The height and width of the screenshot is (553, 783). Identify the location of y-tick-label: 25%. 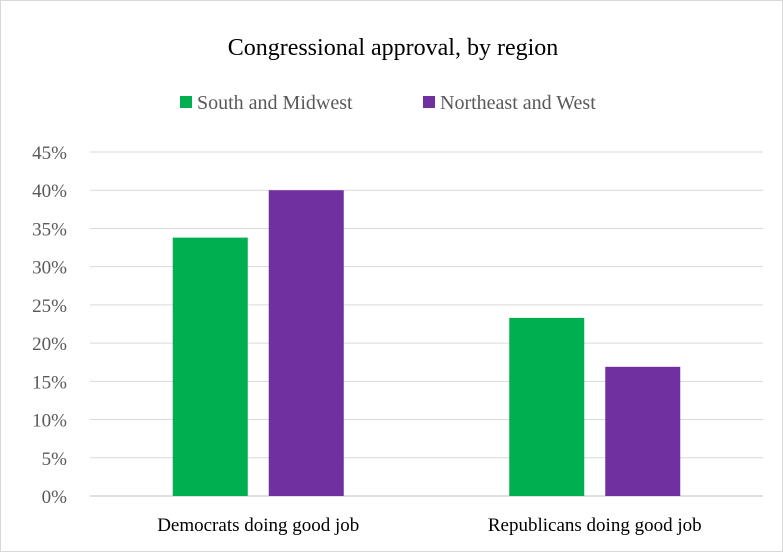
(49, 306).